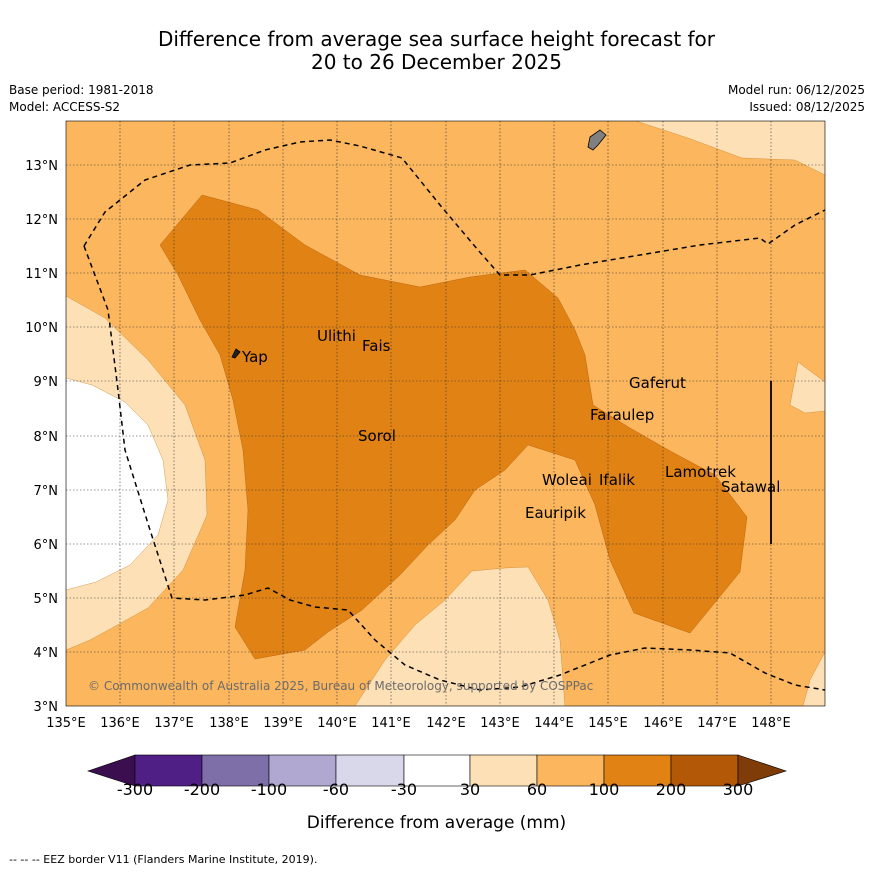 The image size is (873, 873). What do you see at coordinates (771, 723) in the screenshot?
I see `x-tick-148: 148°E` at bounding box center [771, 723].